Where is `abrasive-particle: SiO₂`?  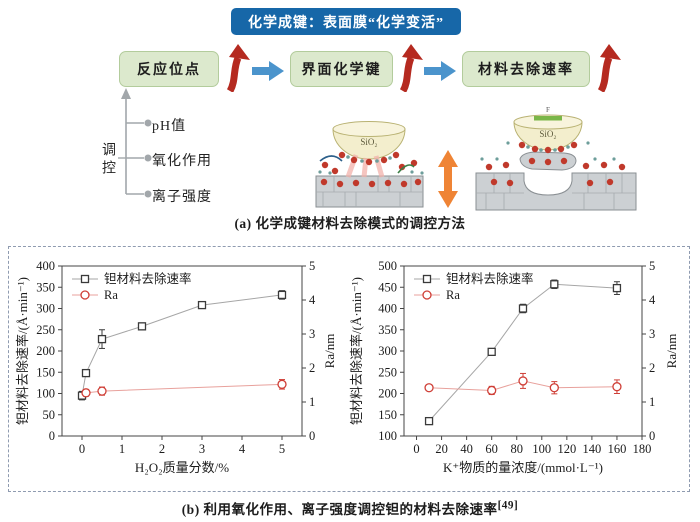 abrasive-particle: SiO₂ is located at coordinates (369, 140).